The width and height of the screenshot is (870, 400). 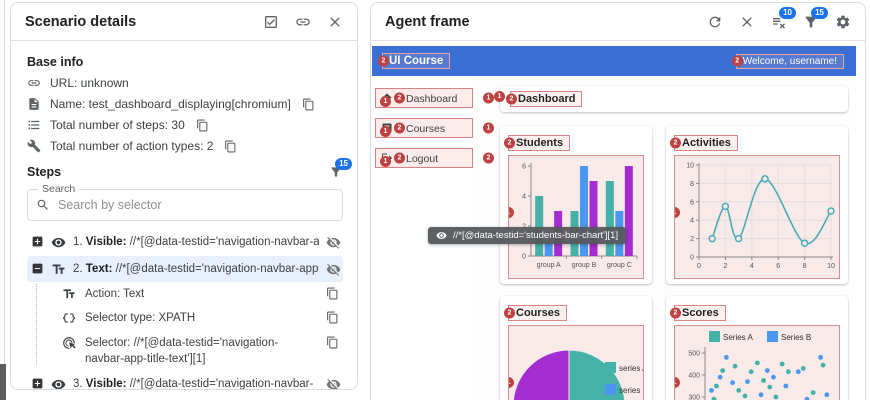 I want to click on app-sidebar-item-dashboard: 1 2 Dashboard 1, so click(x=434, y=98).